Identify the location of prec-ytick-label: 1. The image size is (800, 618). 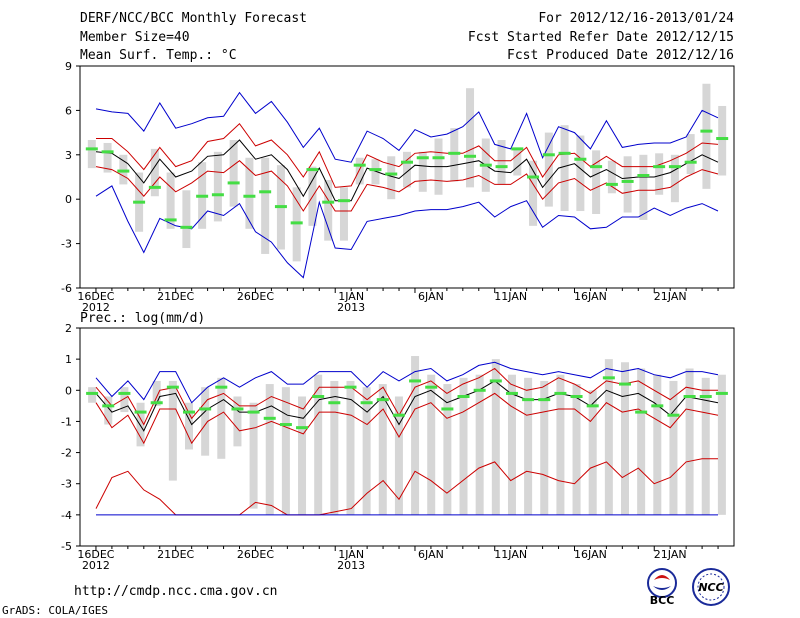
(68, 359).